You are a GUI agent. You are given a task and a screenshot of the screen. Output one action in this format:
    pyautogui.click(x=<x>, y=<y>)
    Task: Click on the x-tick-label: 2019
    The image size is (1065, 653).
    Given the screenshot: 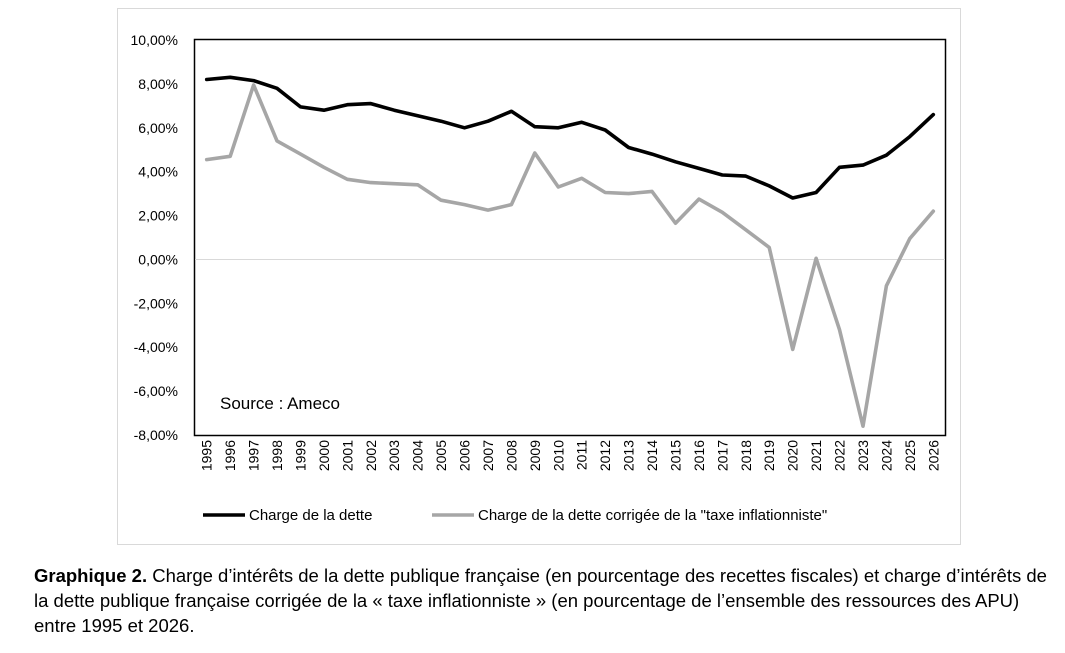 What is the action you would take?
    pyautogui.click(x=769, y=455)
    